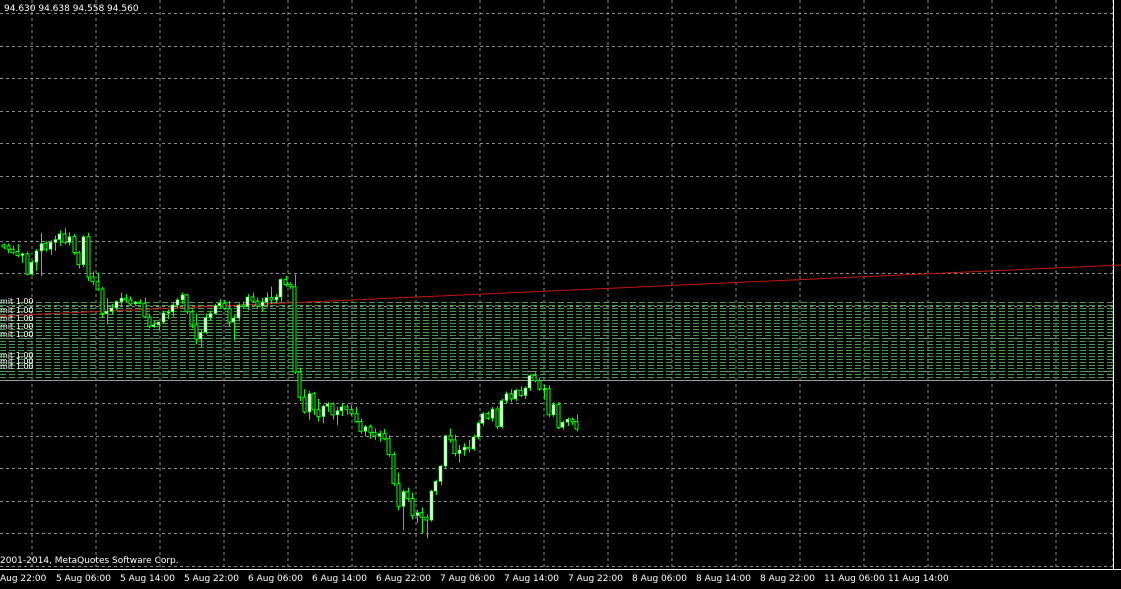 The width and height of the screenshot is (1121, 589). What do you see at coordinates (275, 579) in the screenshot?
I see `x-tick-label: 6 Aug 06:00` at bounding box center [275, 579].